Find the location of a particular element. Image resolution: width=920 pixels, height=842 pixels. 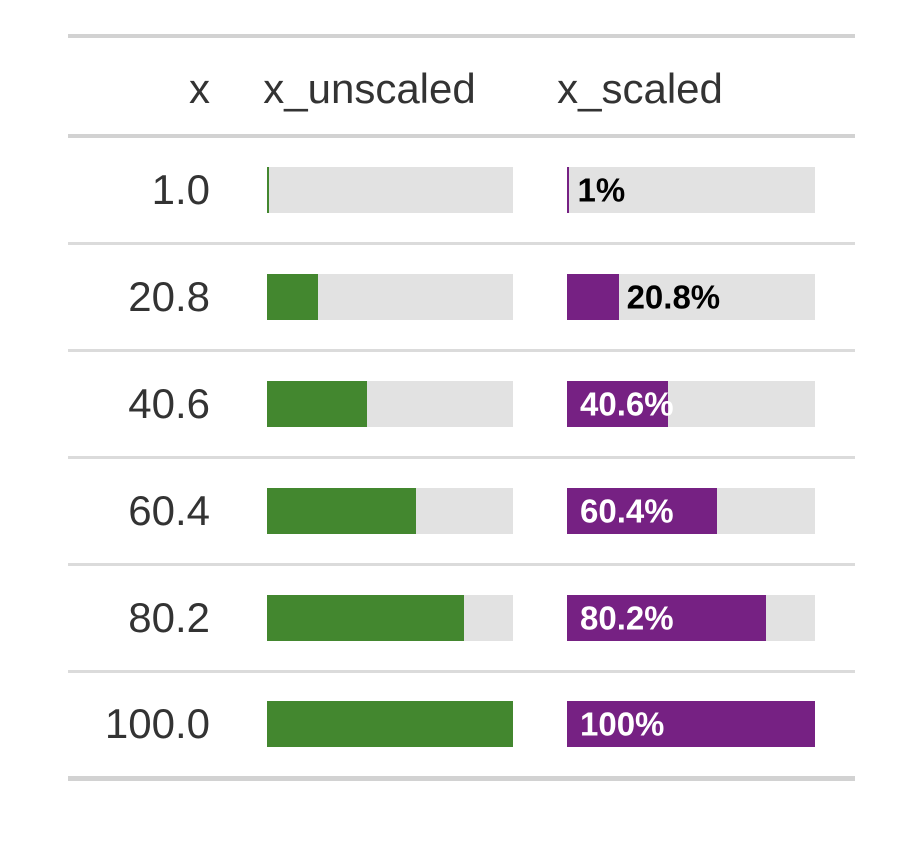

x-value-cell: 60.4 is located at coordinates (169, 510).